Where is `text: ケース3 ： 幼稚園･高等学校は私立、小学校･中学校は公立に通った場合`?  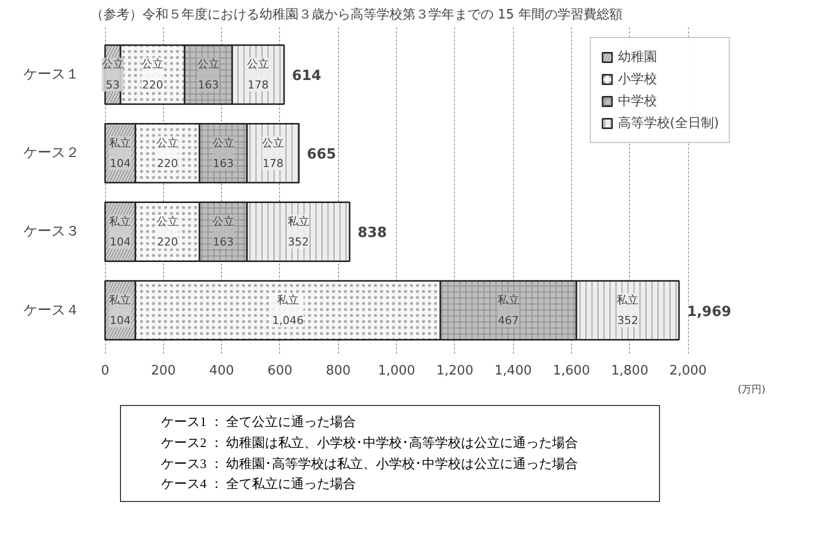 text: ケース3 ： 幼稚園･高等学校は私立、小学校･中学校は公立に通った場合 is located at coordinates (369, 463).